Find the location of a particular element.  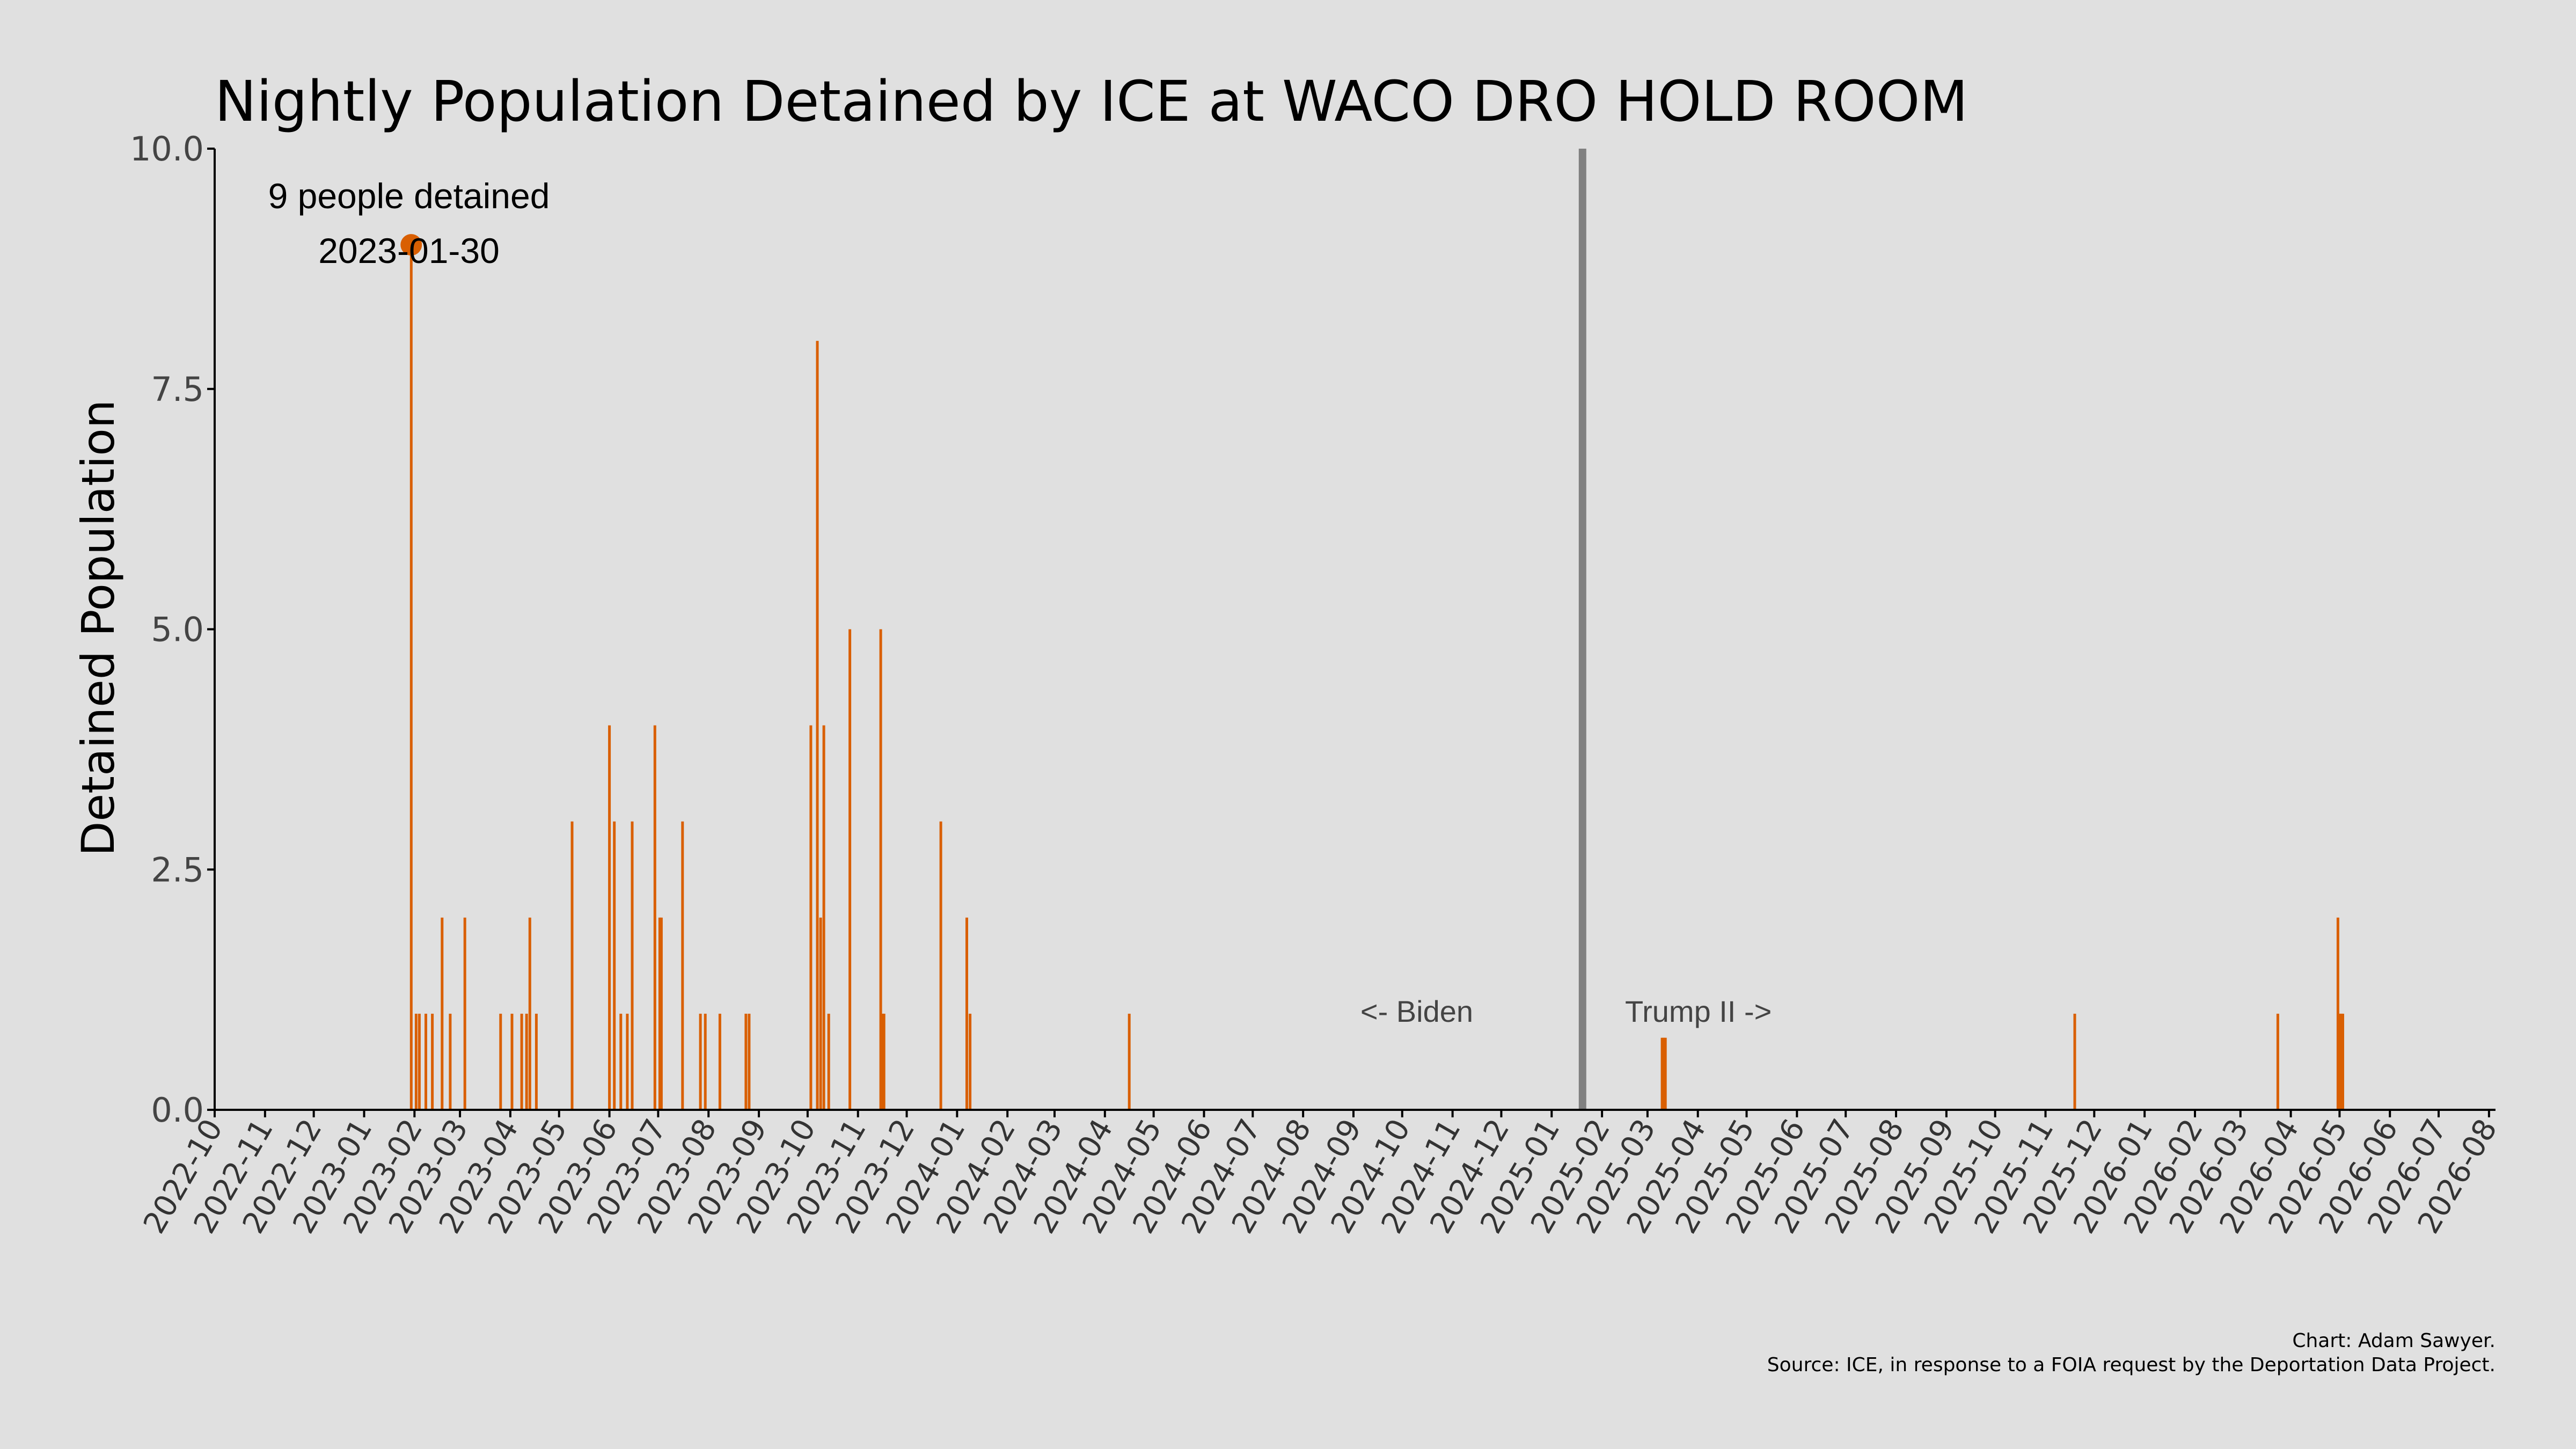

y-tick-label: 2.5 is located at coordinates (177, 869).